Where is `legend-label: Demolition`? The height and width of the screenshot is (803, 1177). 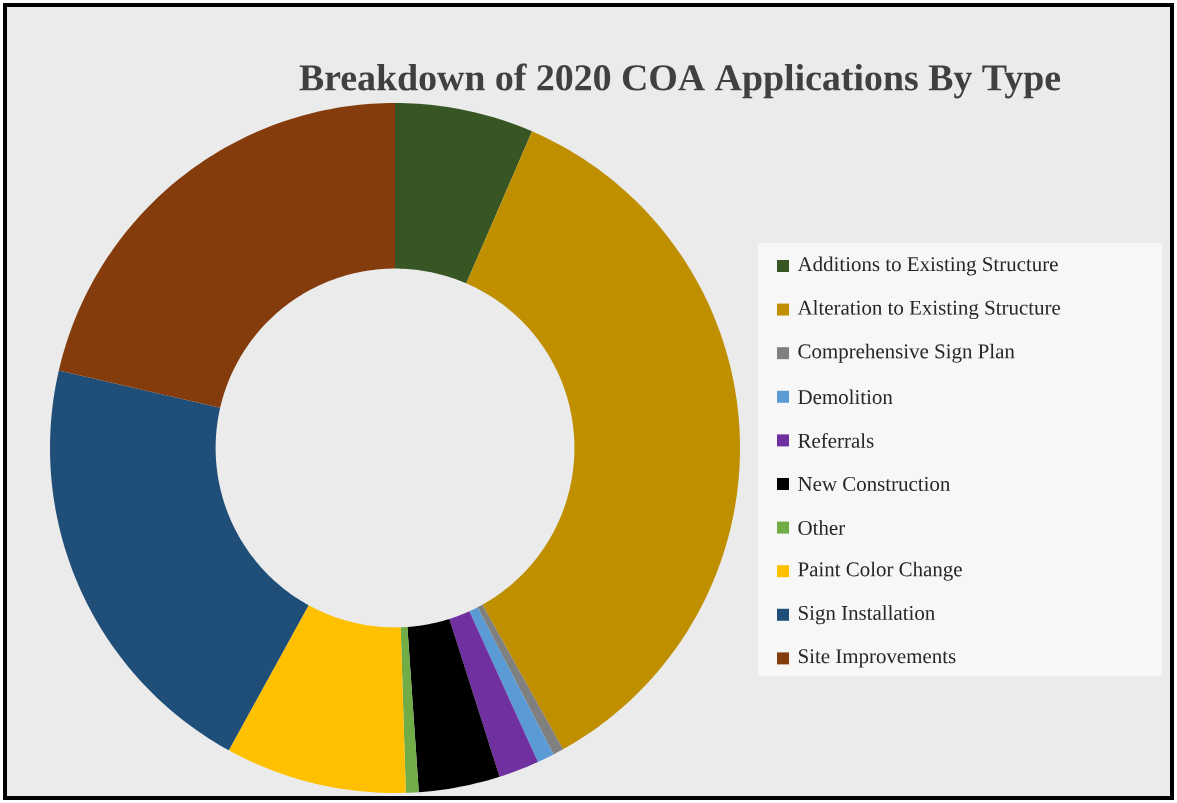
legend-label: Demolition is located at coordinates (845, 397).